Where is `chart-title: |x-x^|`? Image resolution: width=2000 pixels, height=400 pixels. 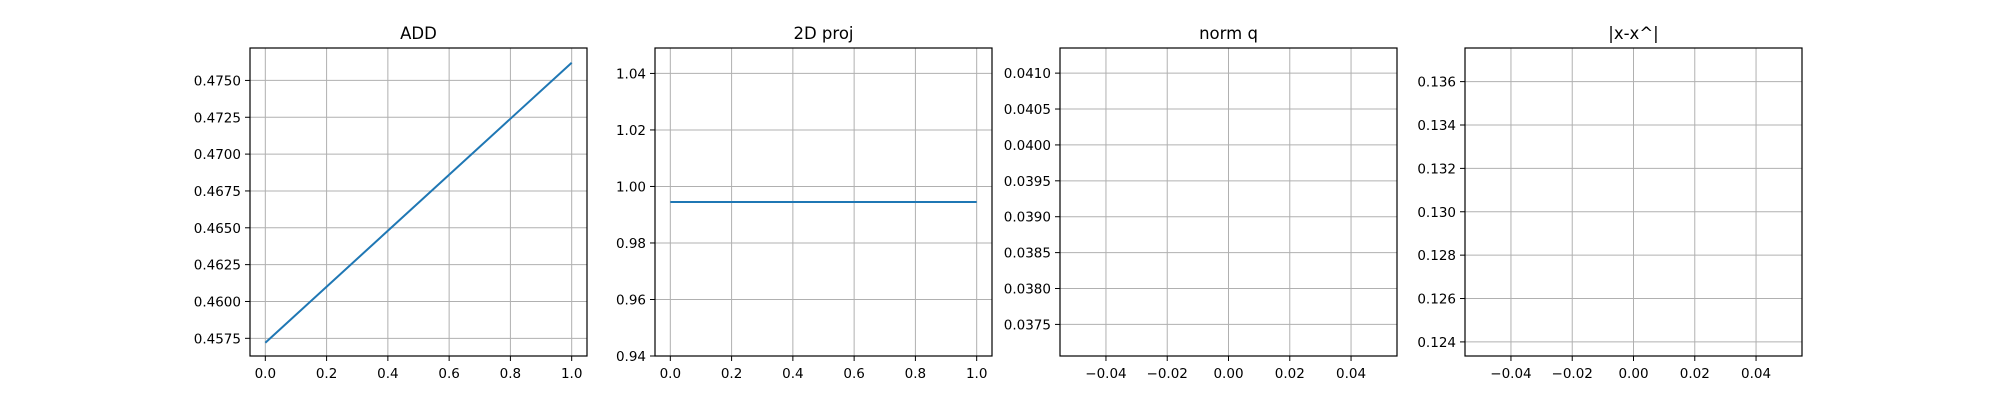
chart-title: |x-x^| is located at coordinates (1633, 33).